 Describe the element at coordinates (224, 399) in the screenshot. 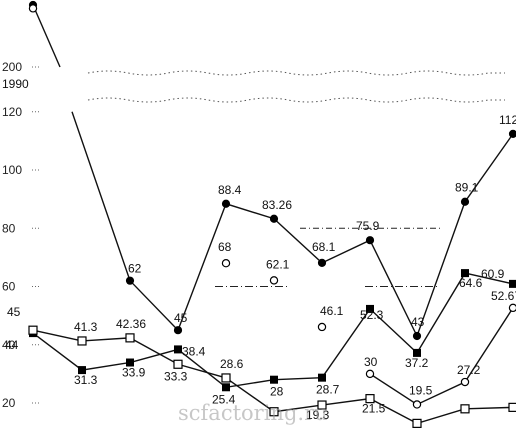

I see `filled-square-label-5: 25.4` at that location.